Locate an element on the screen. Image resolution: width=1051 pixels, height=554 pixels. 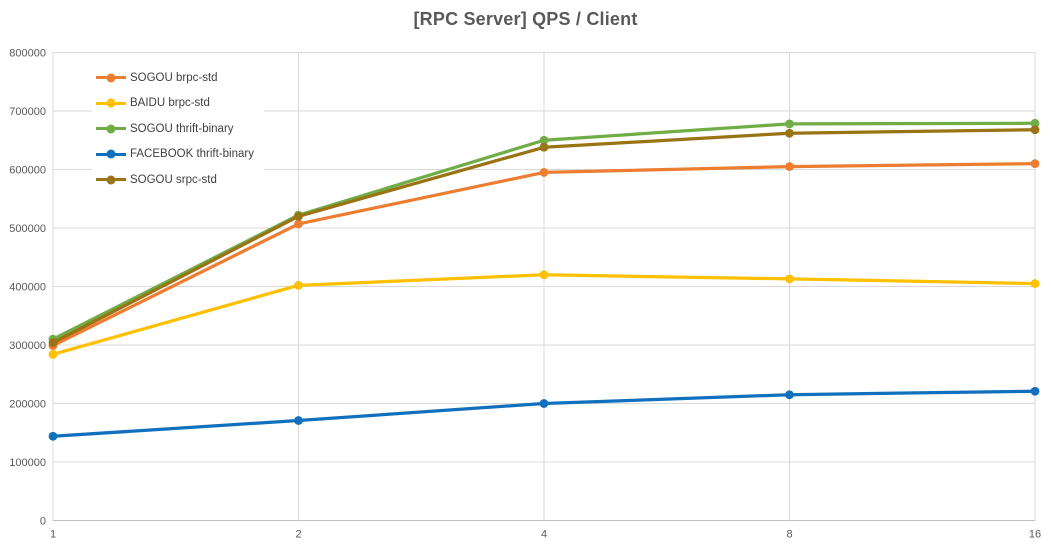
legend-item-baidu-brpc-std: BAIDU brpc-std is located at coordinates (175, 104).